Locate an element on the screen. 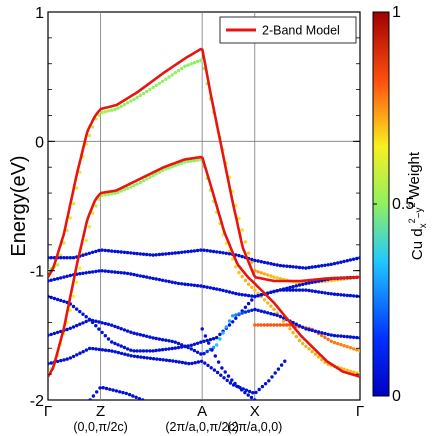  legend: 2-Band Model is located at coordinates (288, 30).